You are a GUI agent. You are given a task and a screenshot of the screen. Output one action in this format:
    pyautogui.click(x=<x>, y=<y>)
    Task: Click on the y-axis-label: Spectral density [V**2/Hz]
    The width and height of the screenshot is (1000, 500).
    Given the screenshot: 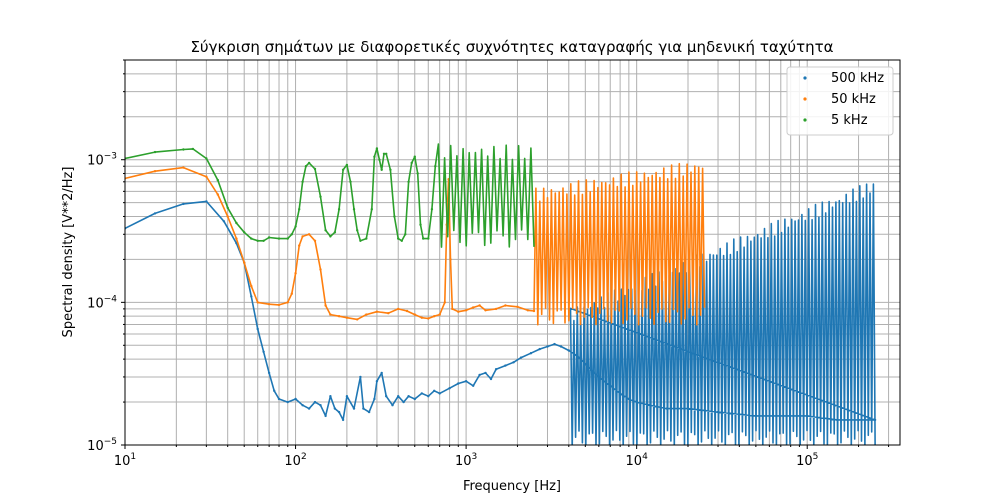 What is the action you would take?
    pyautogui.click(x=68, y=252)
    